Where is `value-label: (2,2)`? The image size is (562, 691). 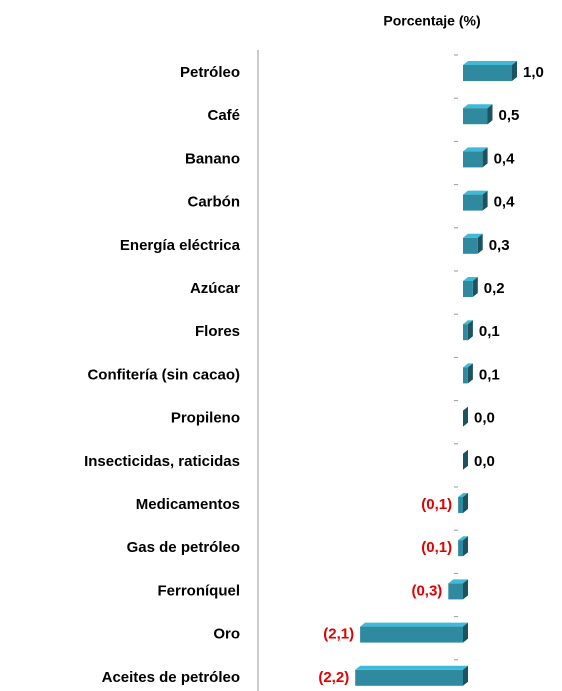
value-label: (2,2) is located at coordinates (333, 677).